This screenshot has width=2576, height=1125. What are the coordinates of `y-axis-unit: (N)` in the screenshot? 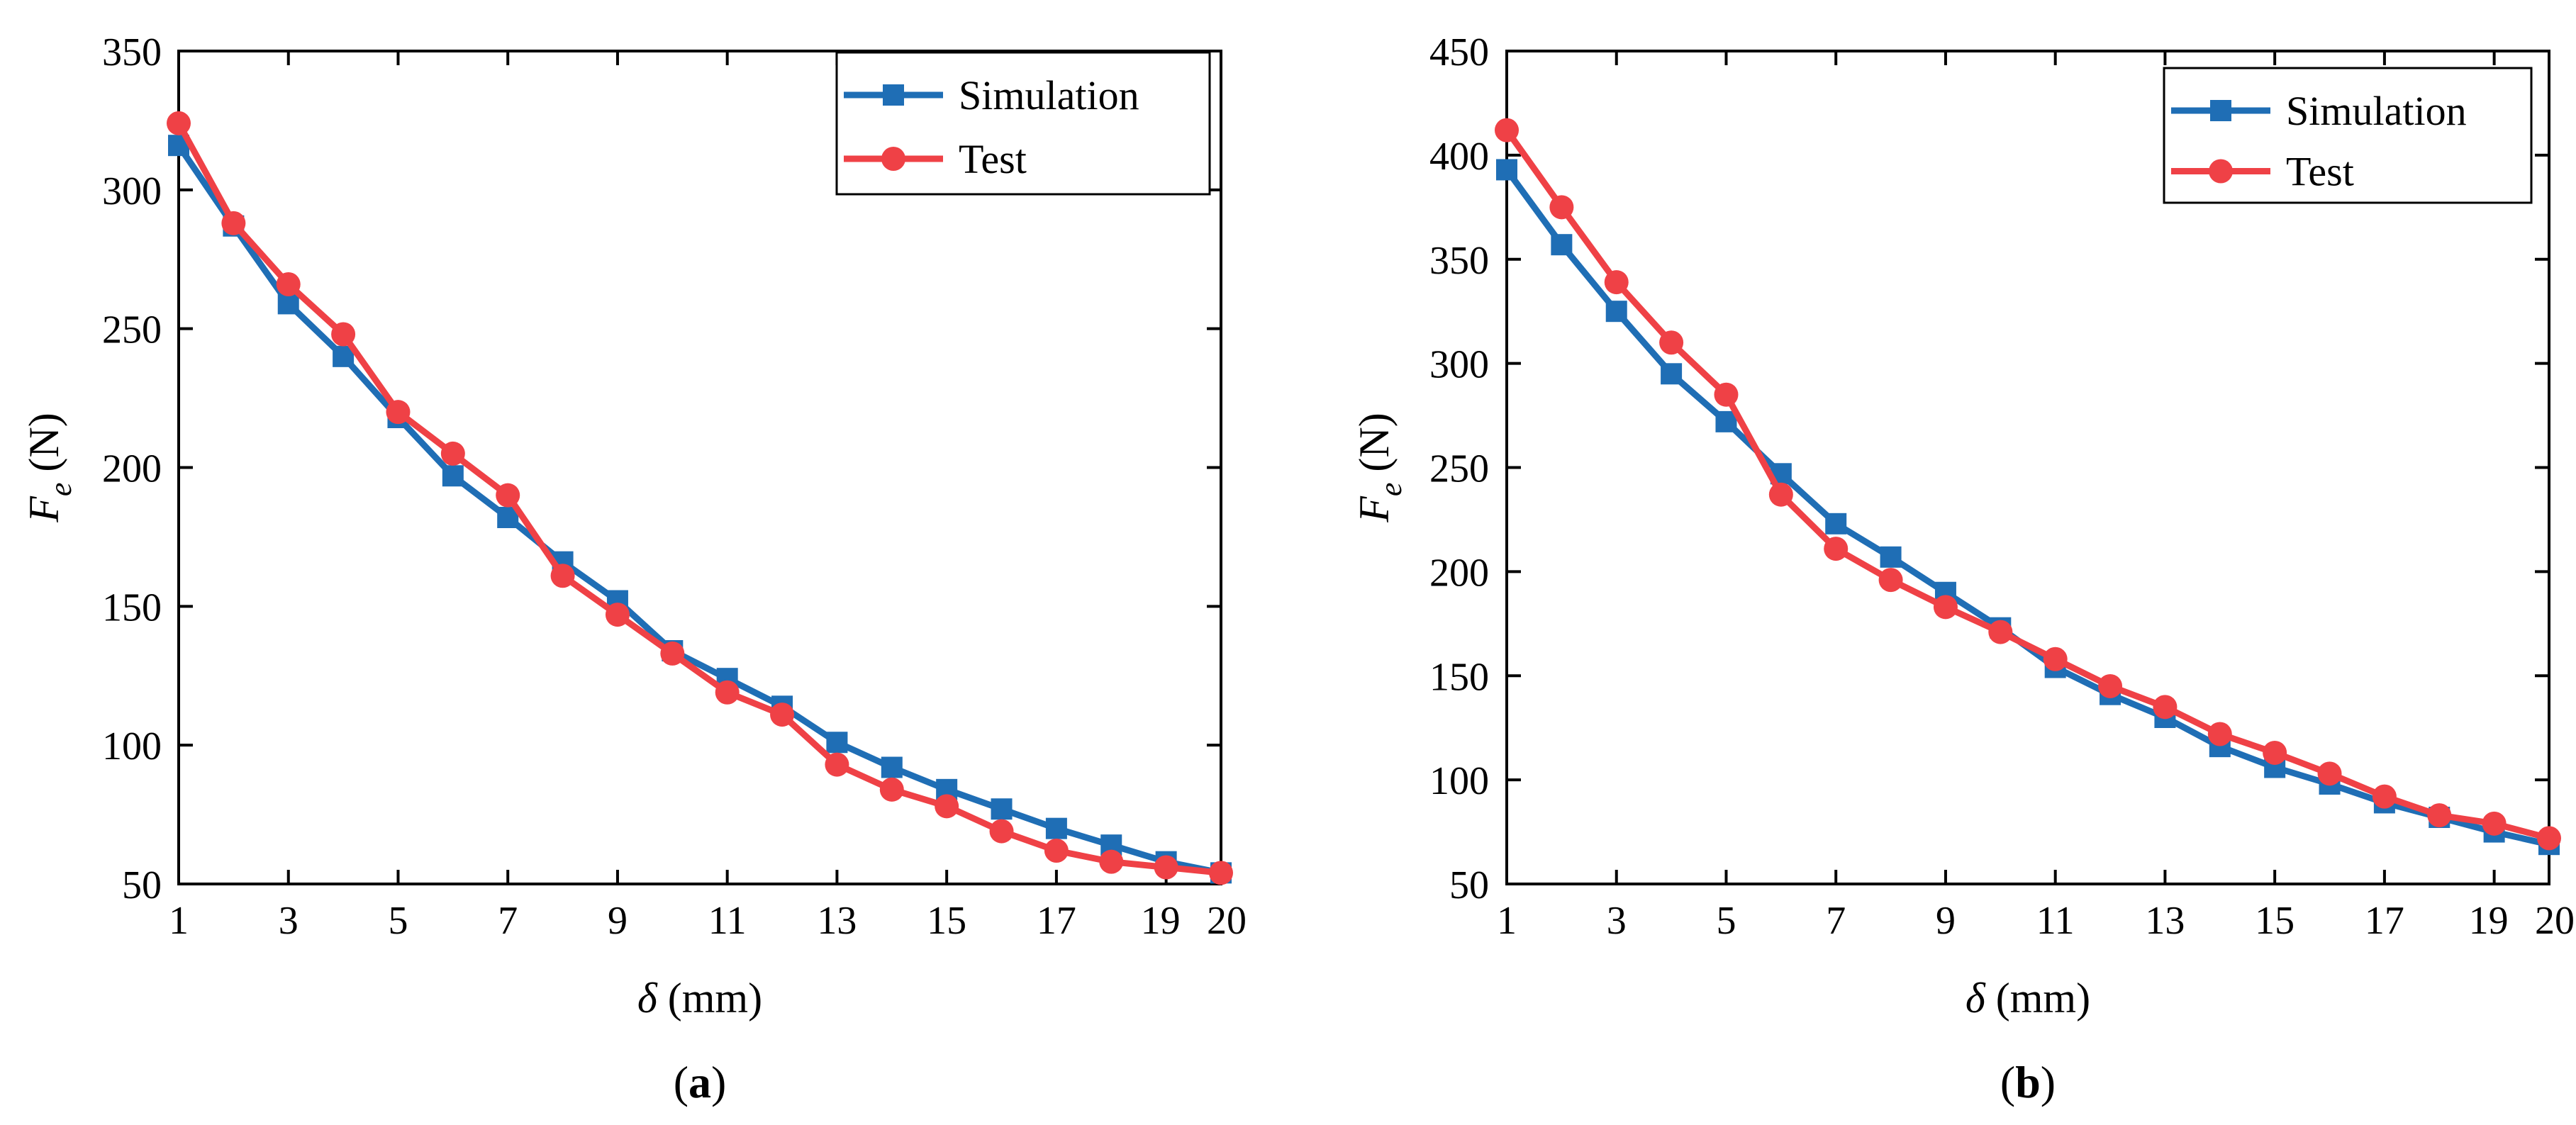 It's located at (1374, 447).